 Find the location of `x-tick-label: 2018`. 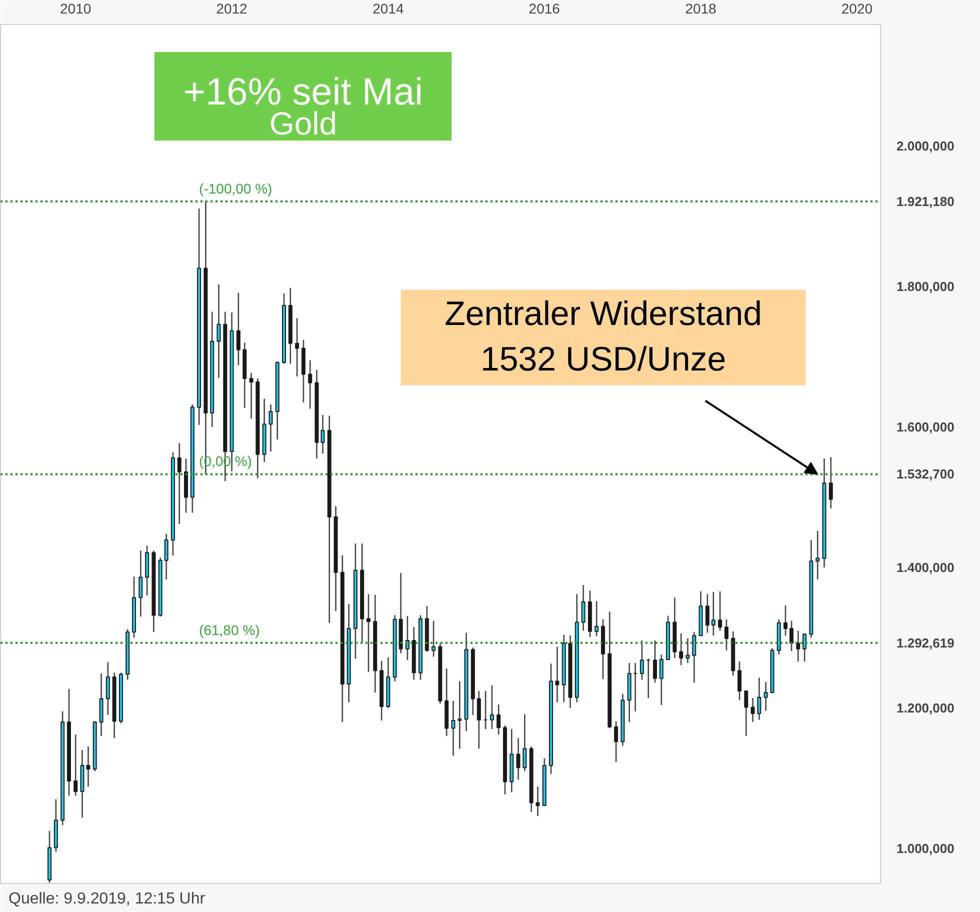

x-tick-label: 2018 is located at coordinates (701, 8).